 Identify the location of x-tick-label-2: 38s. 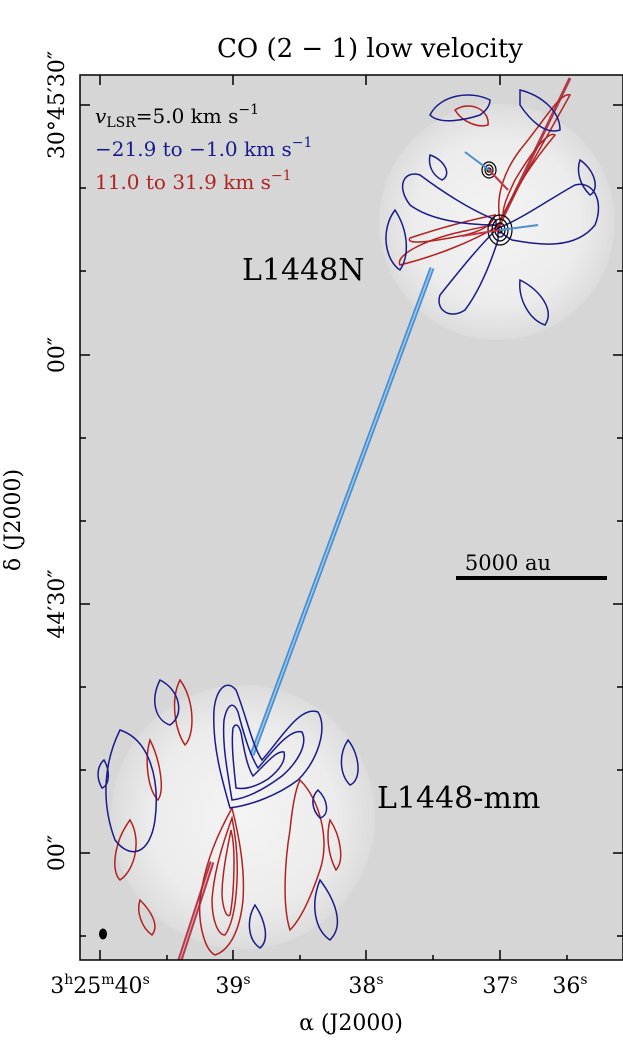
(365, 985).